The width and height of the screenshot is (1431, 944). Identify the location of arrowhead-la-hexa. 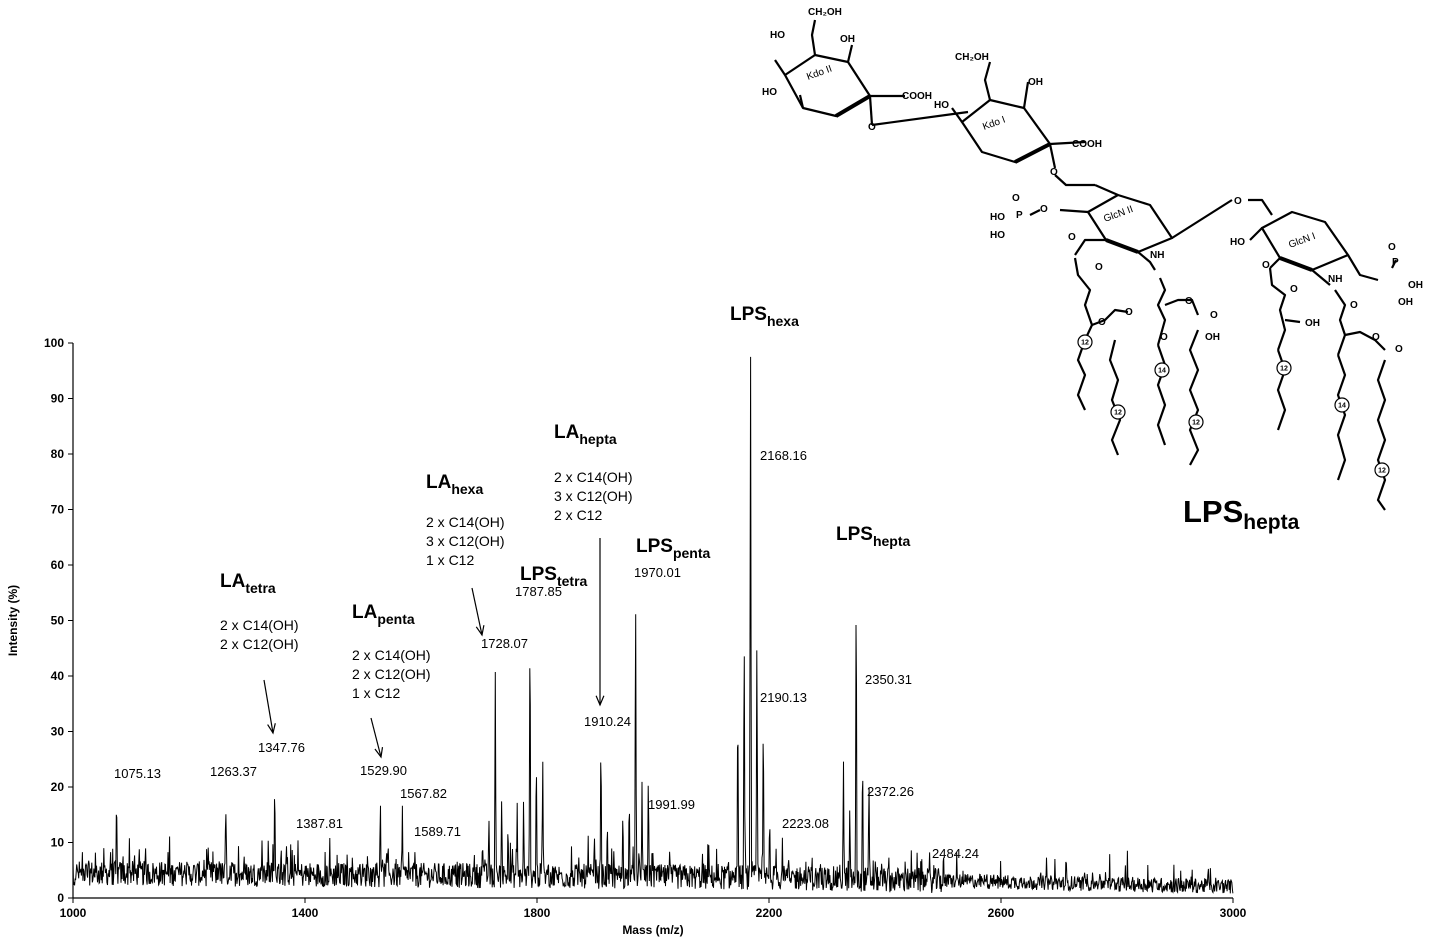
(480, 631).